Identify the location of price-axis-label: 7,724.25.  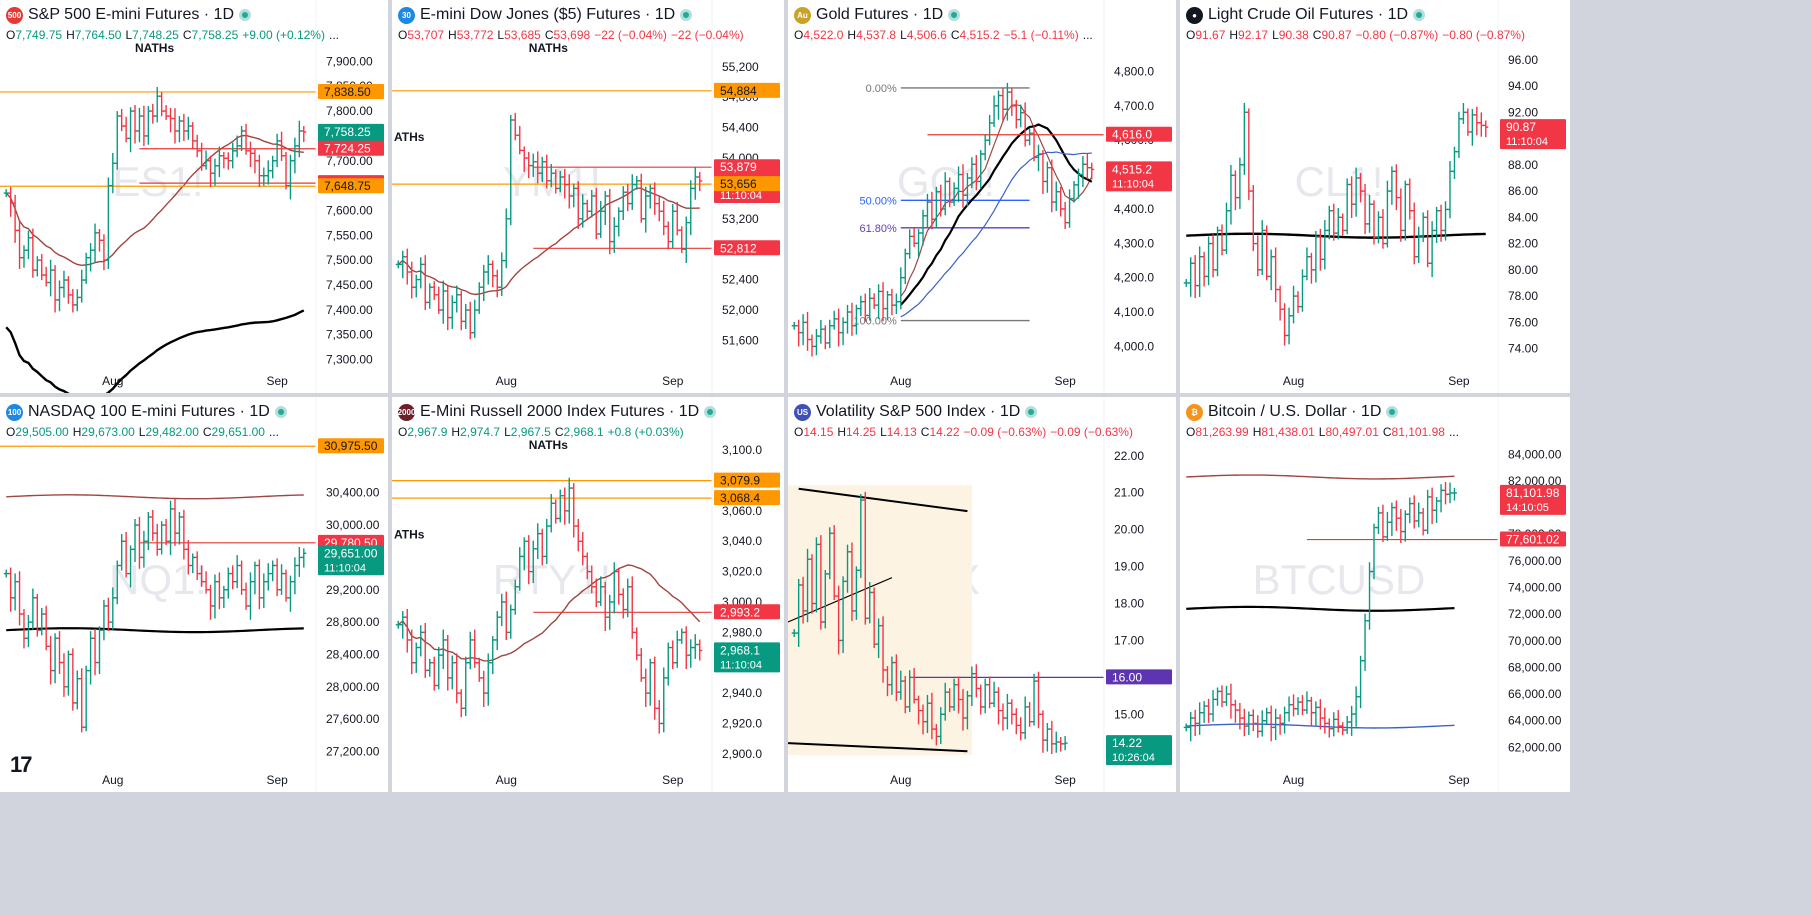
(351, 148).